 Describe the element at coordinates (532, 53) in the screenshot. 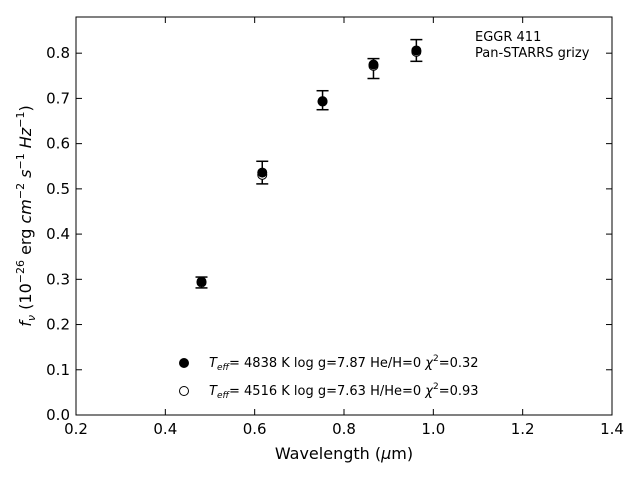

I see `annotation-survey: Pan-STARRS grizy` at that location.